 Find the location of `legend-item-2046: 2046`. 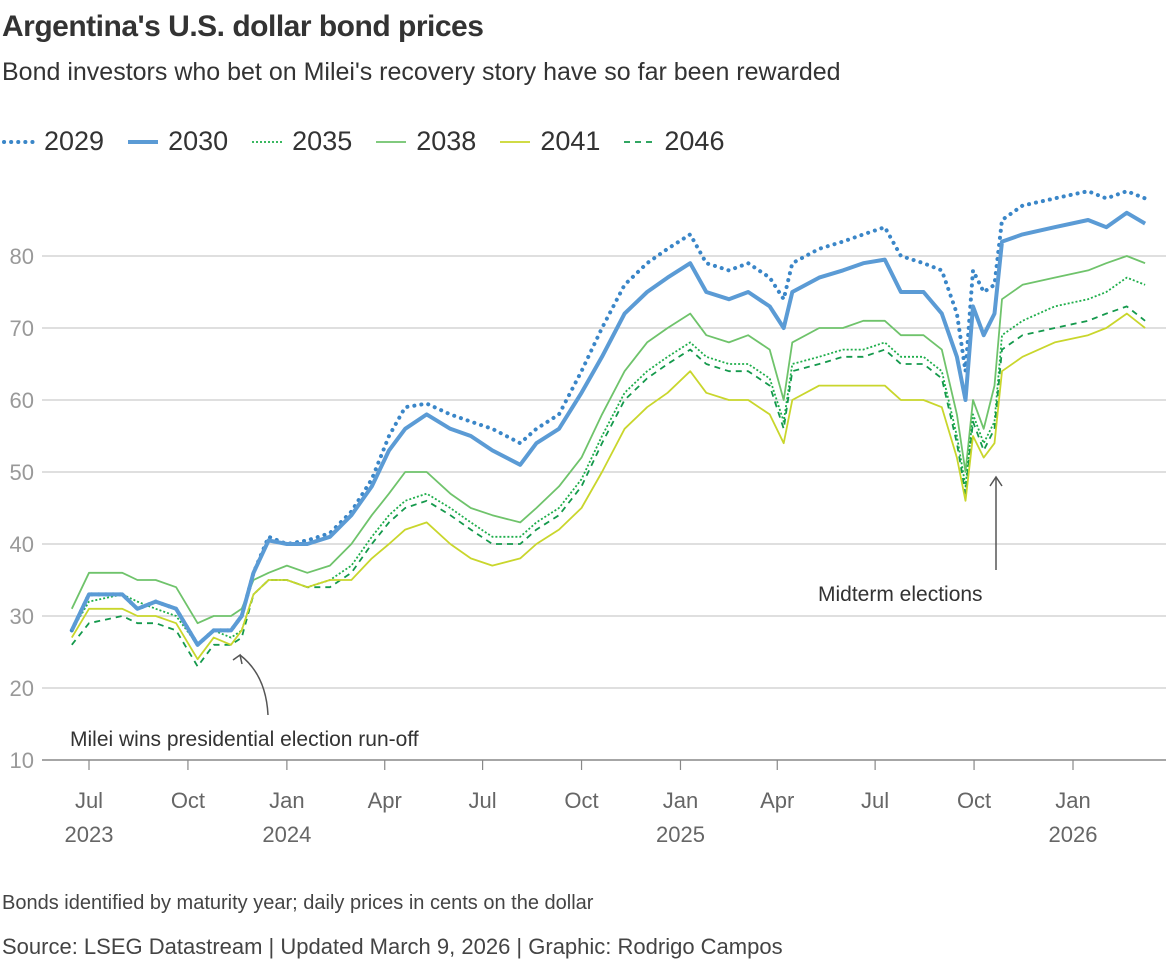

legend-item-2046: 2046 is located at coordinates (673, 141).